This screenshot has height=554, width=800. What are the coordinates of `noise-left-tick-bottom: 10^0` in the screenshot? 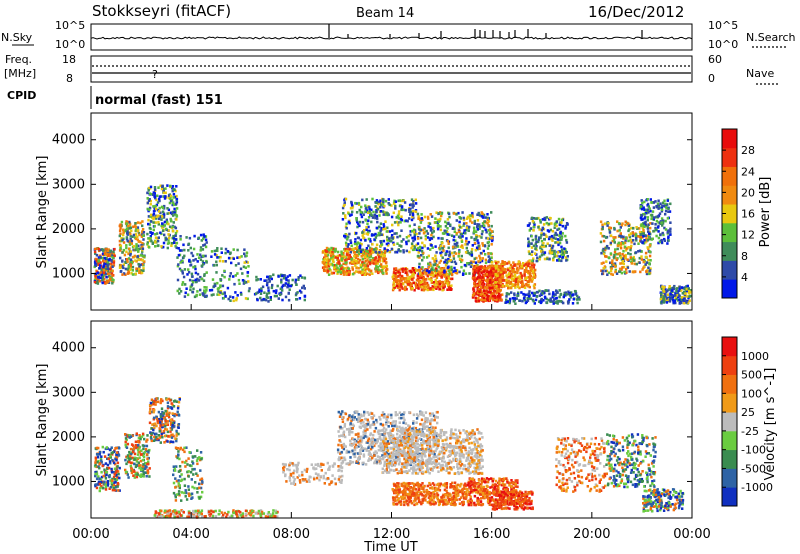 It's located at (70, 44).